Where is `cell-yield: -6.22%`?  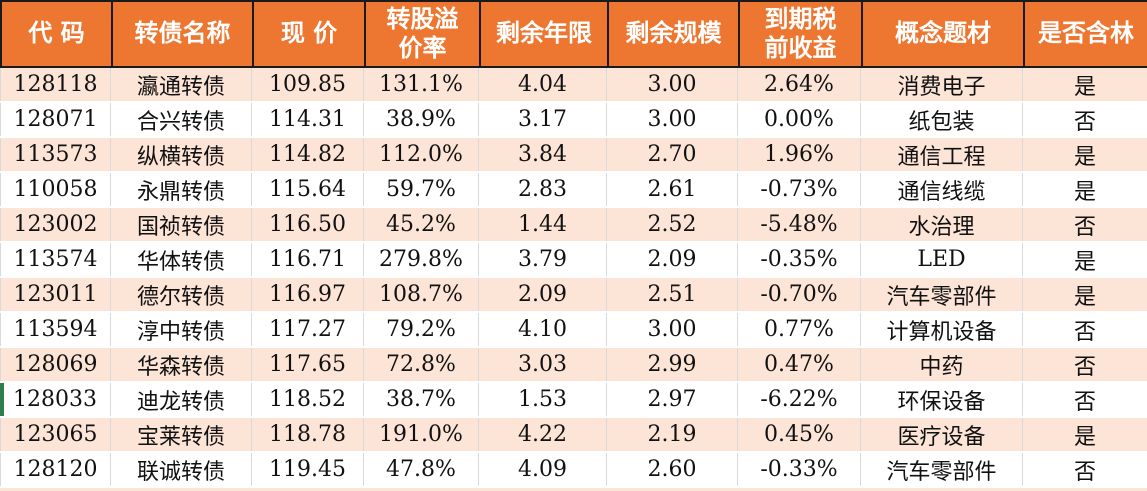
cell-yield: -6.22% is located at coordinates (799, 399).